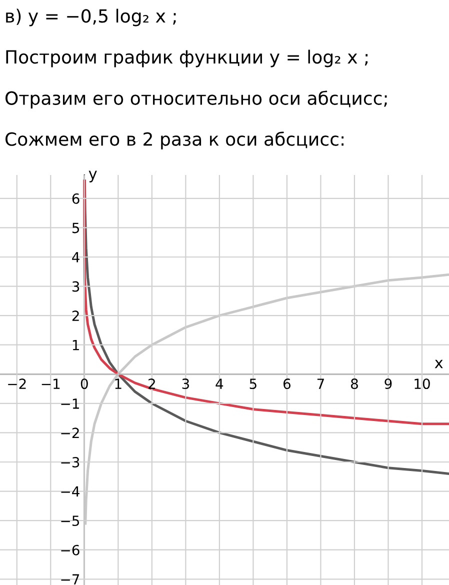 Image resolution: width=449 pixels, height=585 pixels. Describe the element at coordinates (438, 364) in the screenshot. I see `x-axis-title: x` at that location.